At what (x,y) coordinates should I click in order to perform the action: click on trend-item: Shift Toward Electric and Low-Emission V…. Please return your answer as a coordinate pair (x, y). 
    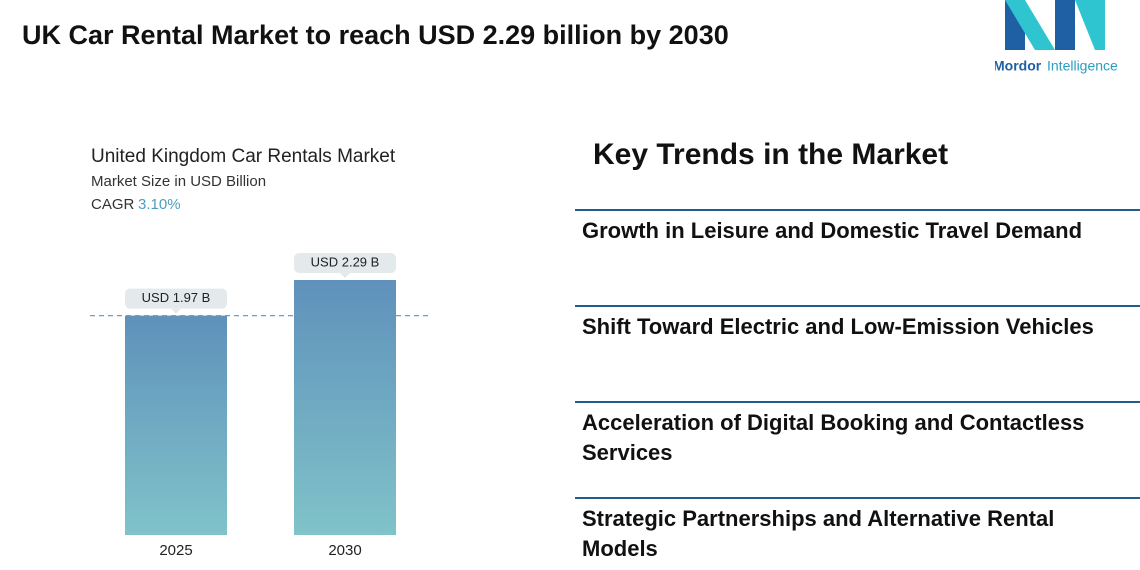
    Looking at the image, I should click on (838, 326).